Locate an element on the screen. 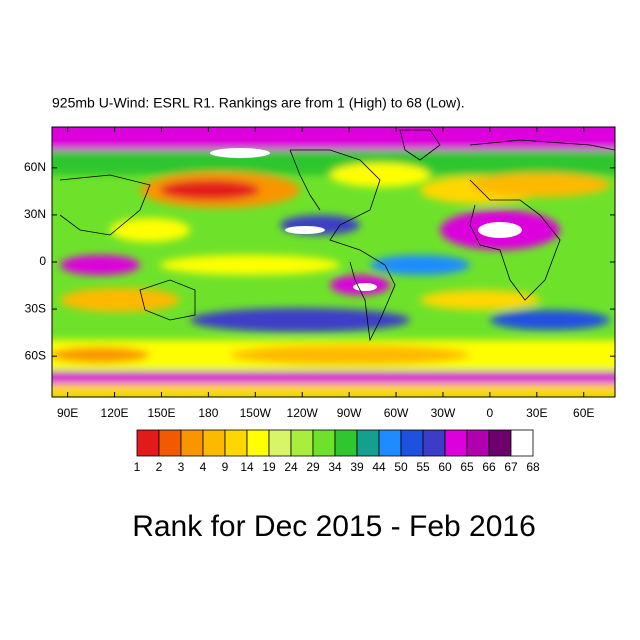 This screenshot has width=640, height=640. lon-tick-label: 180 is located at coordinates (208, 413).